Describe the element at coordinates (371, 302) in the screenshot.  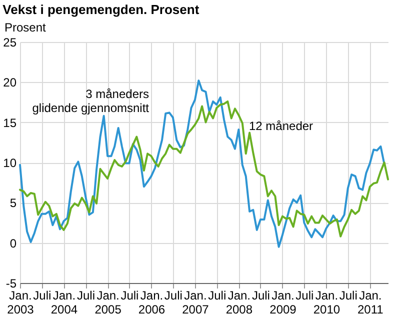
I see `x-tick-label: Jan. 2011` at that location.